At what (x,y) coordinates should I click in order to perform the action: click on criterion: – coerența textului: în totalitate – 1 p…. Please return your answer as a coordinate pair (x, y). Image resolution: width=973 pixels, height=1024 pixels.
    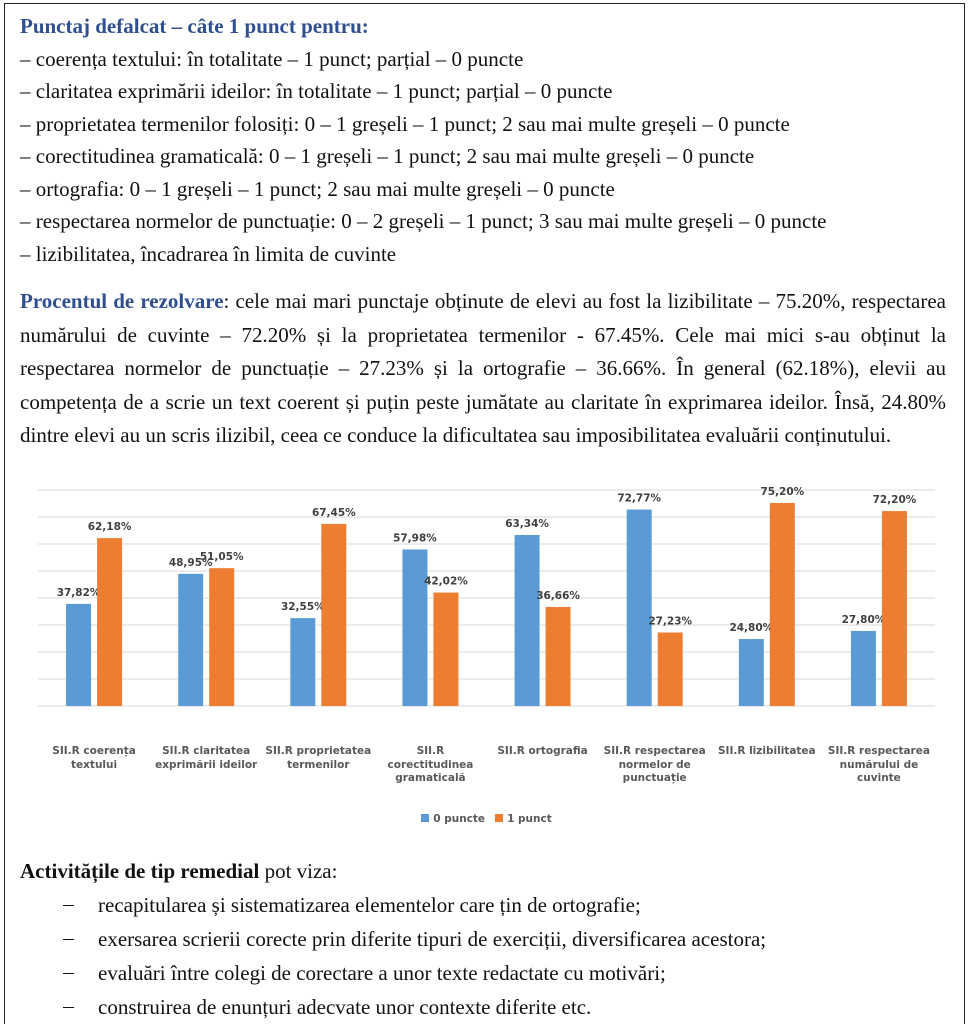
    Looking at the image, I should click on (272, 58).